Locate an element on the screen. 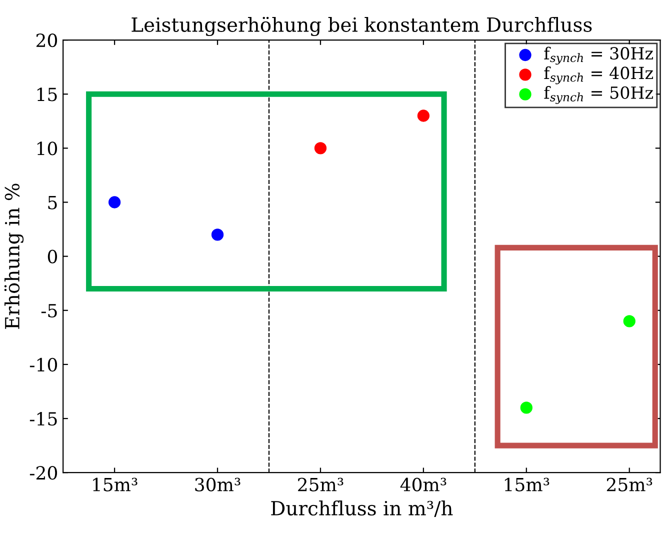 The image size is (671, 534). x-tick-label: 40m³ is located at coordinates (423, 485).